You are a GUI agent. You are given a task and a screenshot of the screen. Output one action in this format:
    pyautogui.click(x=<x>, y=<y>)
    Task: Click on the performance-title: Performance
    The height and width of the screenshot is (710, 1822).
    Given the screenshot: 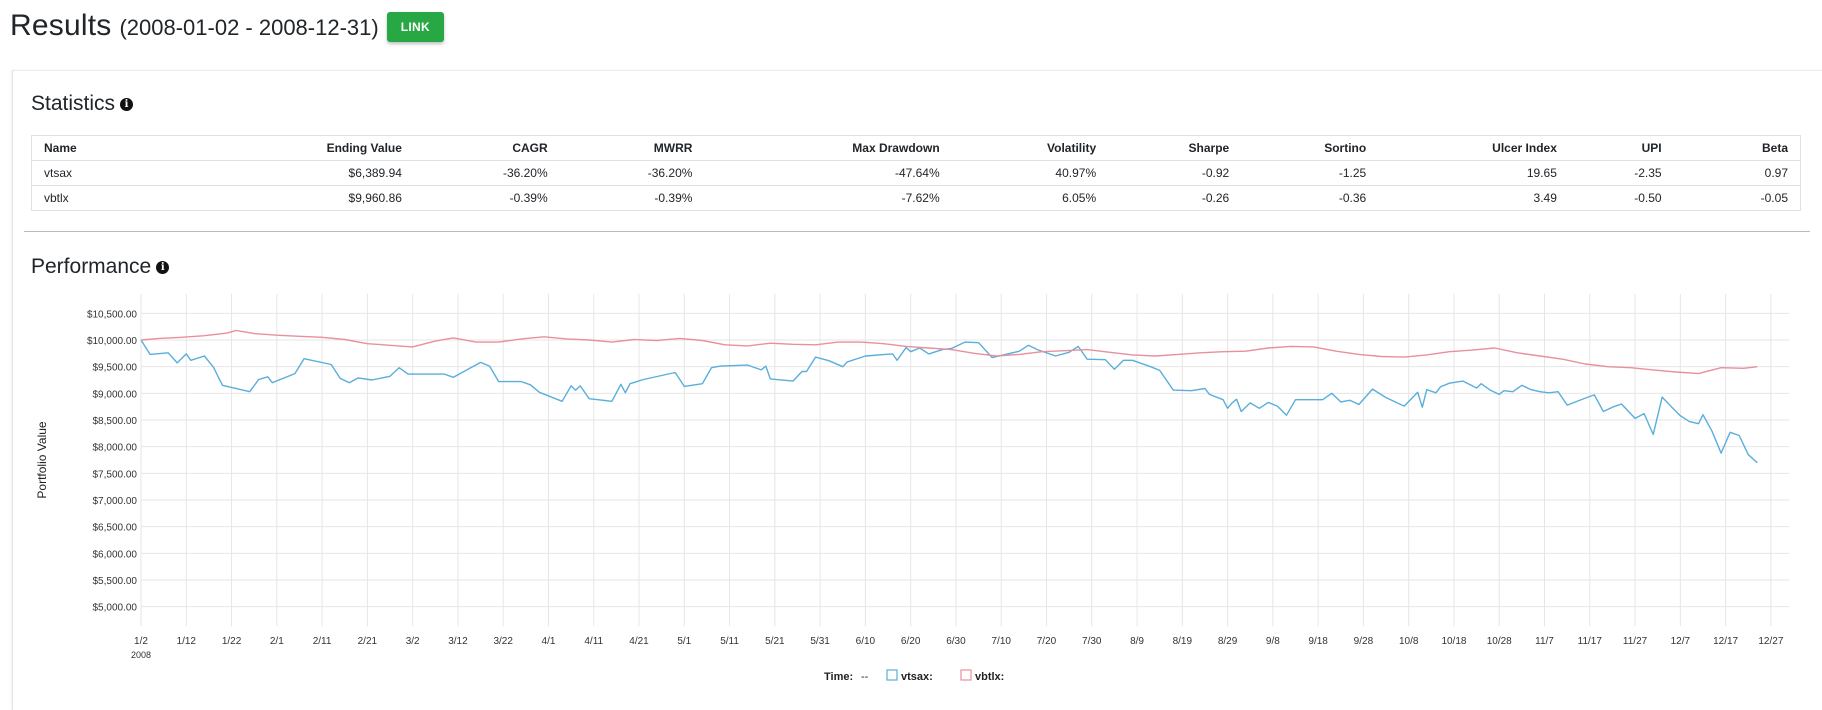 What is the action you would take?
    pyautogui.click(x=91, y=266)
    